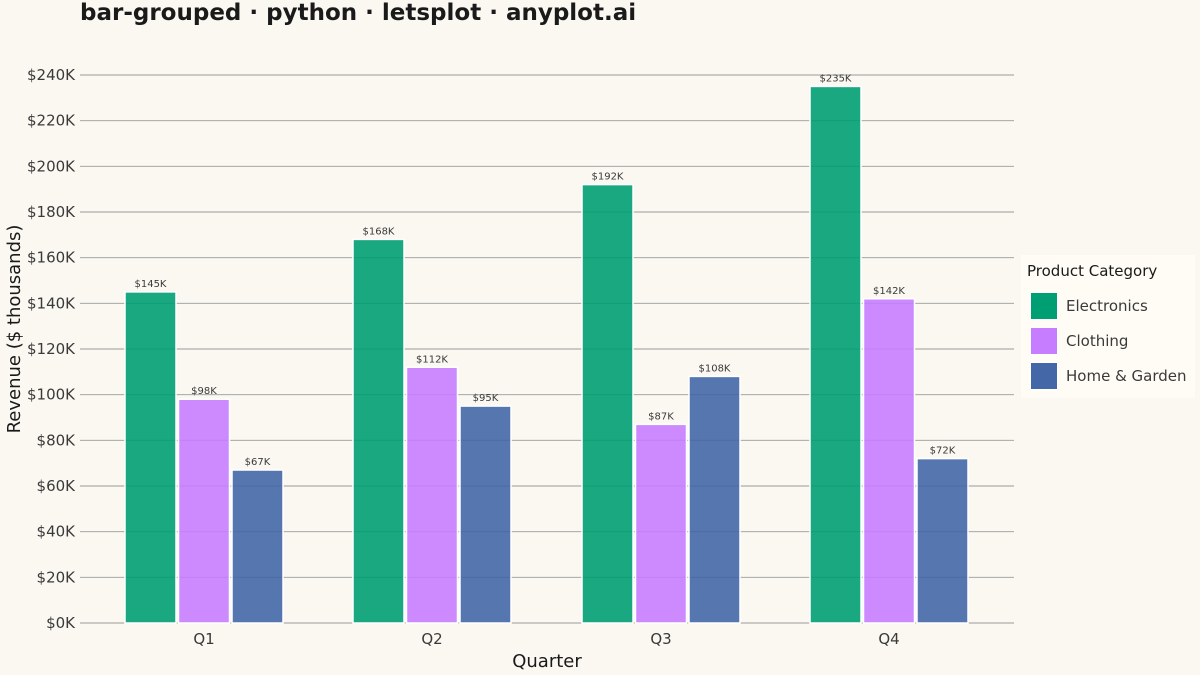 Image resolution: width=1200 pixels, height=675 pixels. I want to click on bar-value-label: $168K, so click(378, 231).